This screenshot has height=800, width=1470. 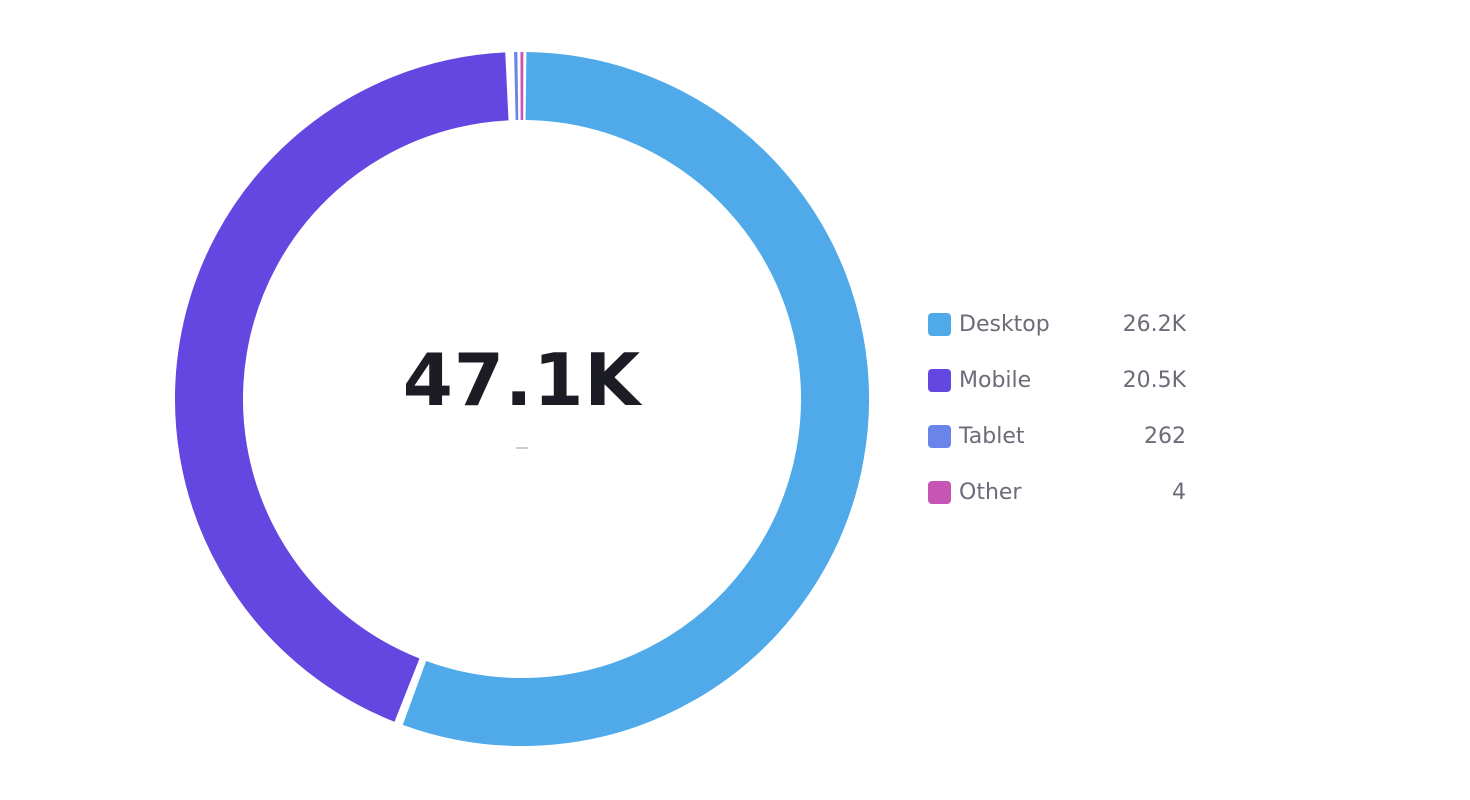 I want to click on legend-item-other: Other 4, so click(x=1063, y=492).